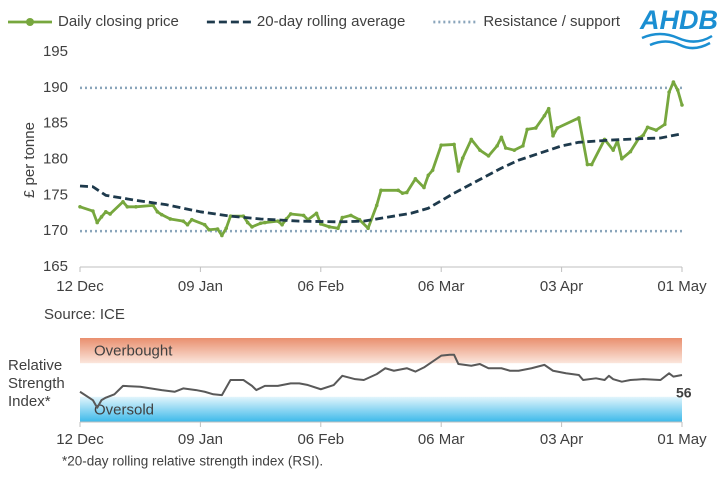  I want to click on series-line, so click(381, 381).